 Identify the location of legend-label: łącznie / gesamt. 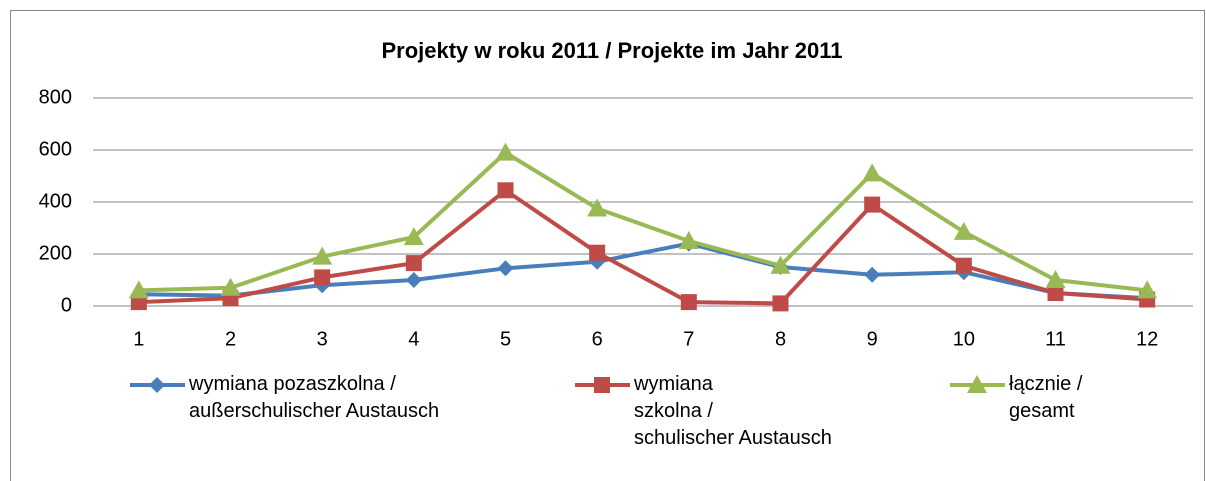
(1046, 397).